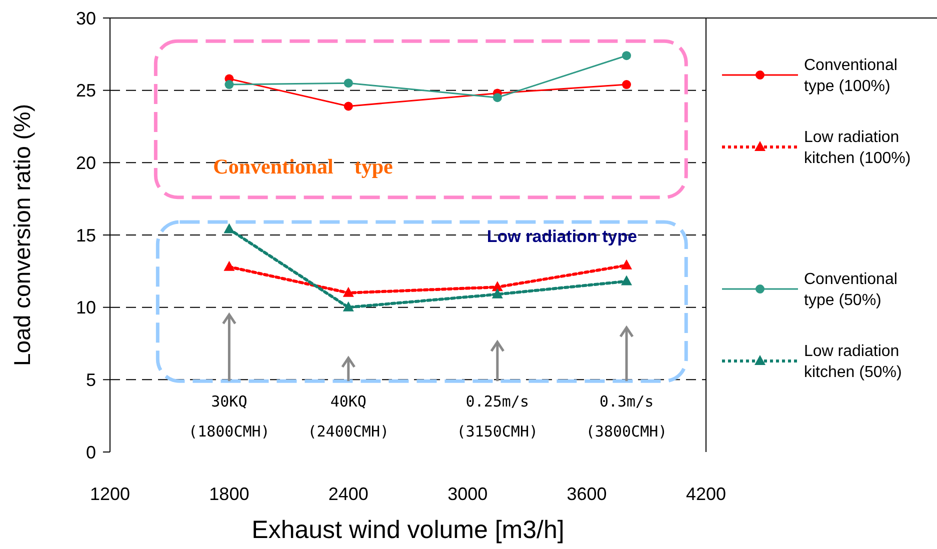  What do you see at coordinates (348, 401) in the screenshot?
I see `annotation: 40KQ` at bounding box center [348, 401].